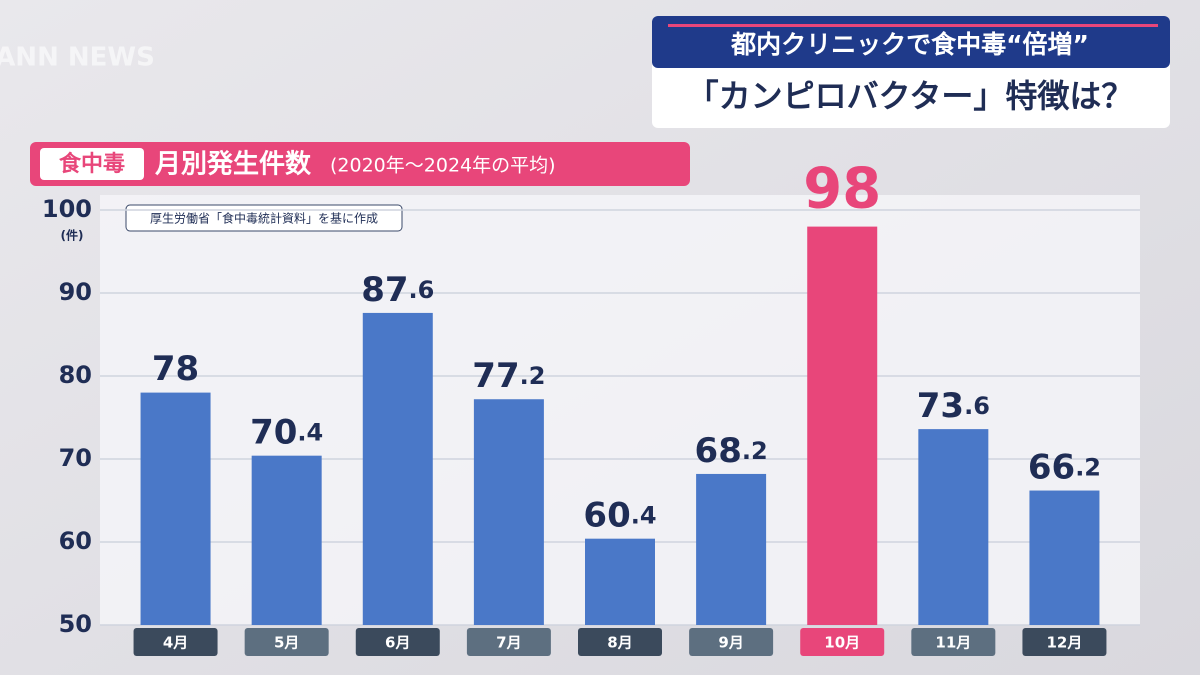  I want to click on y-tick-label: 80, so click(75, 375).